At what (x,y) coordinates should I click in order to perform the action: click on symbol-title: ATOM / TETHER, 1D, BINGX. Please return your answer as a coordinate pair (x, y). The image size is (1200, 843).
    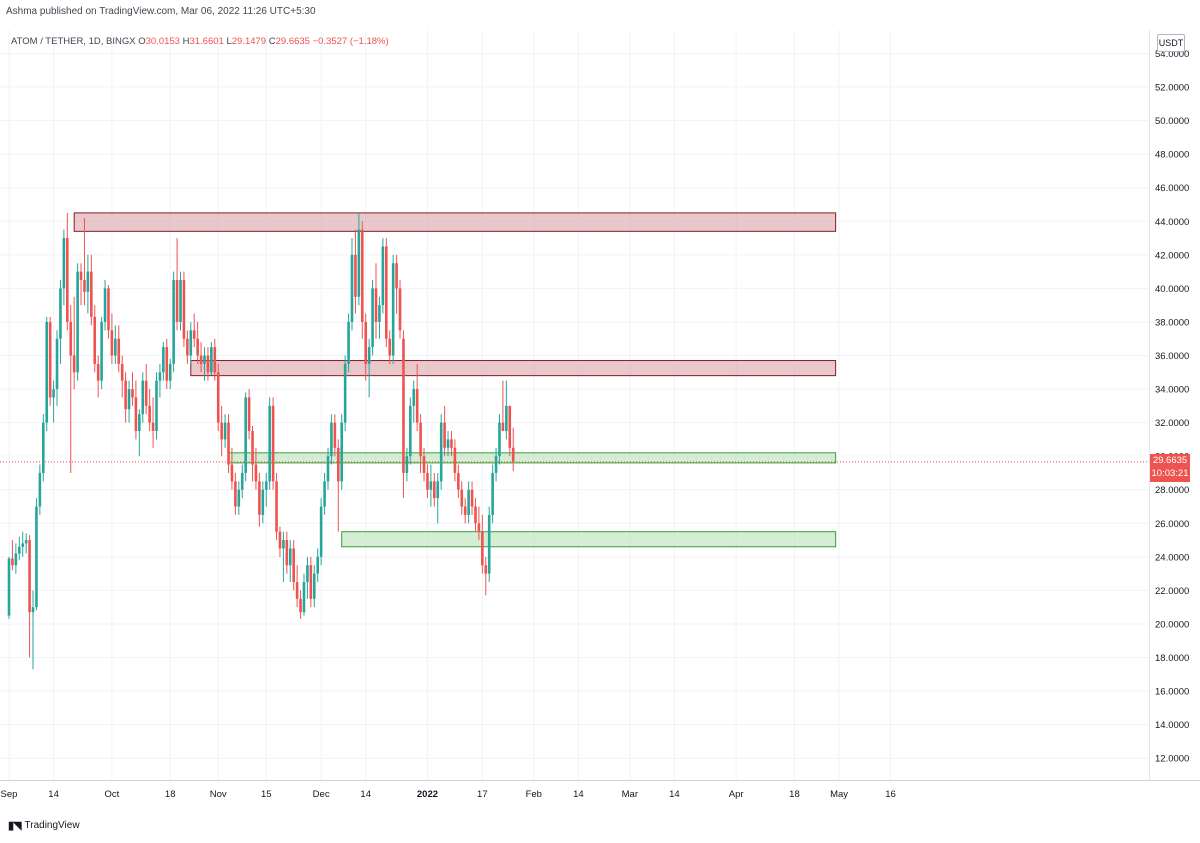
    Looking at the image, I should click on (73, 41).